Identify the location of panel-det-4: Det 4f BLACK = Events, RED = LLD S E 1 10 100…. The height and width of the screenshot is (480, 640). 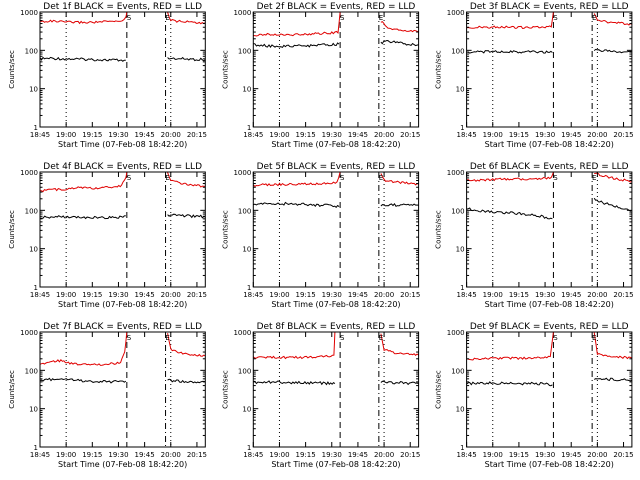
(107, 235).